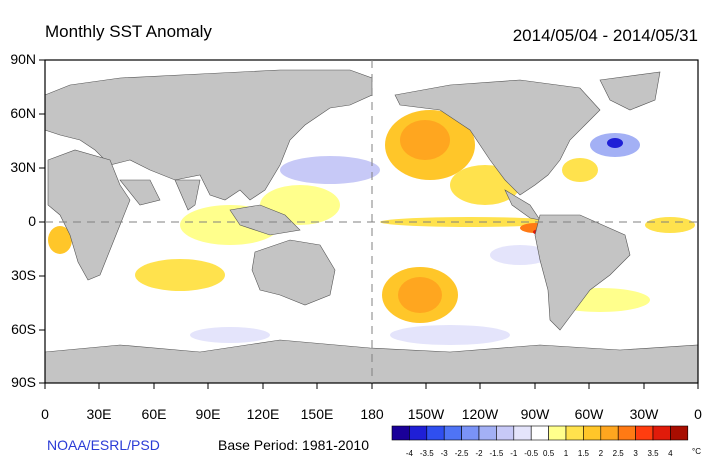 The width and height of the screenshot is (710, 473). I want to click on y-tick-label: 0, so click(32, 221).